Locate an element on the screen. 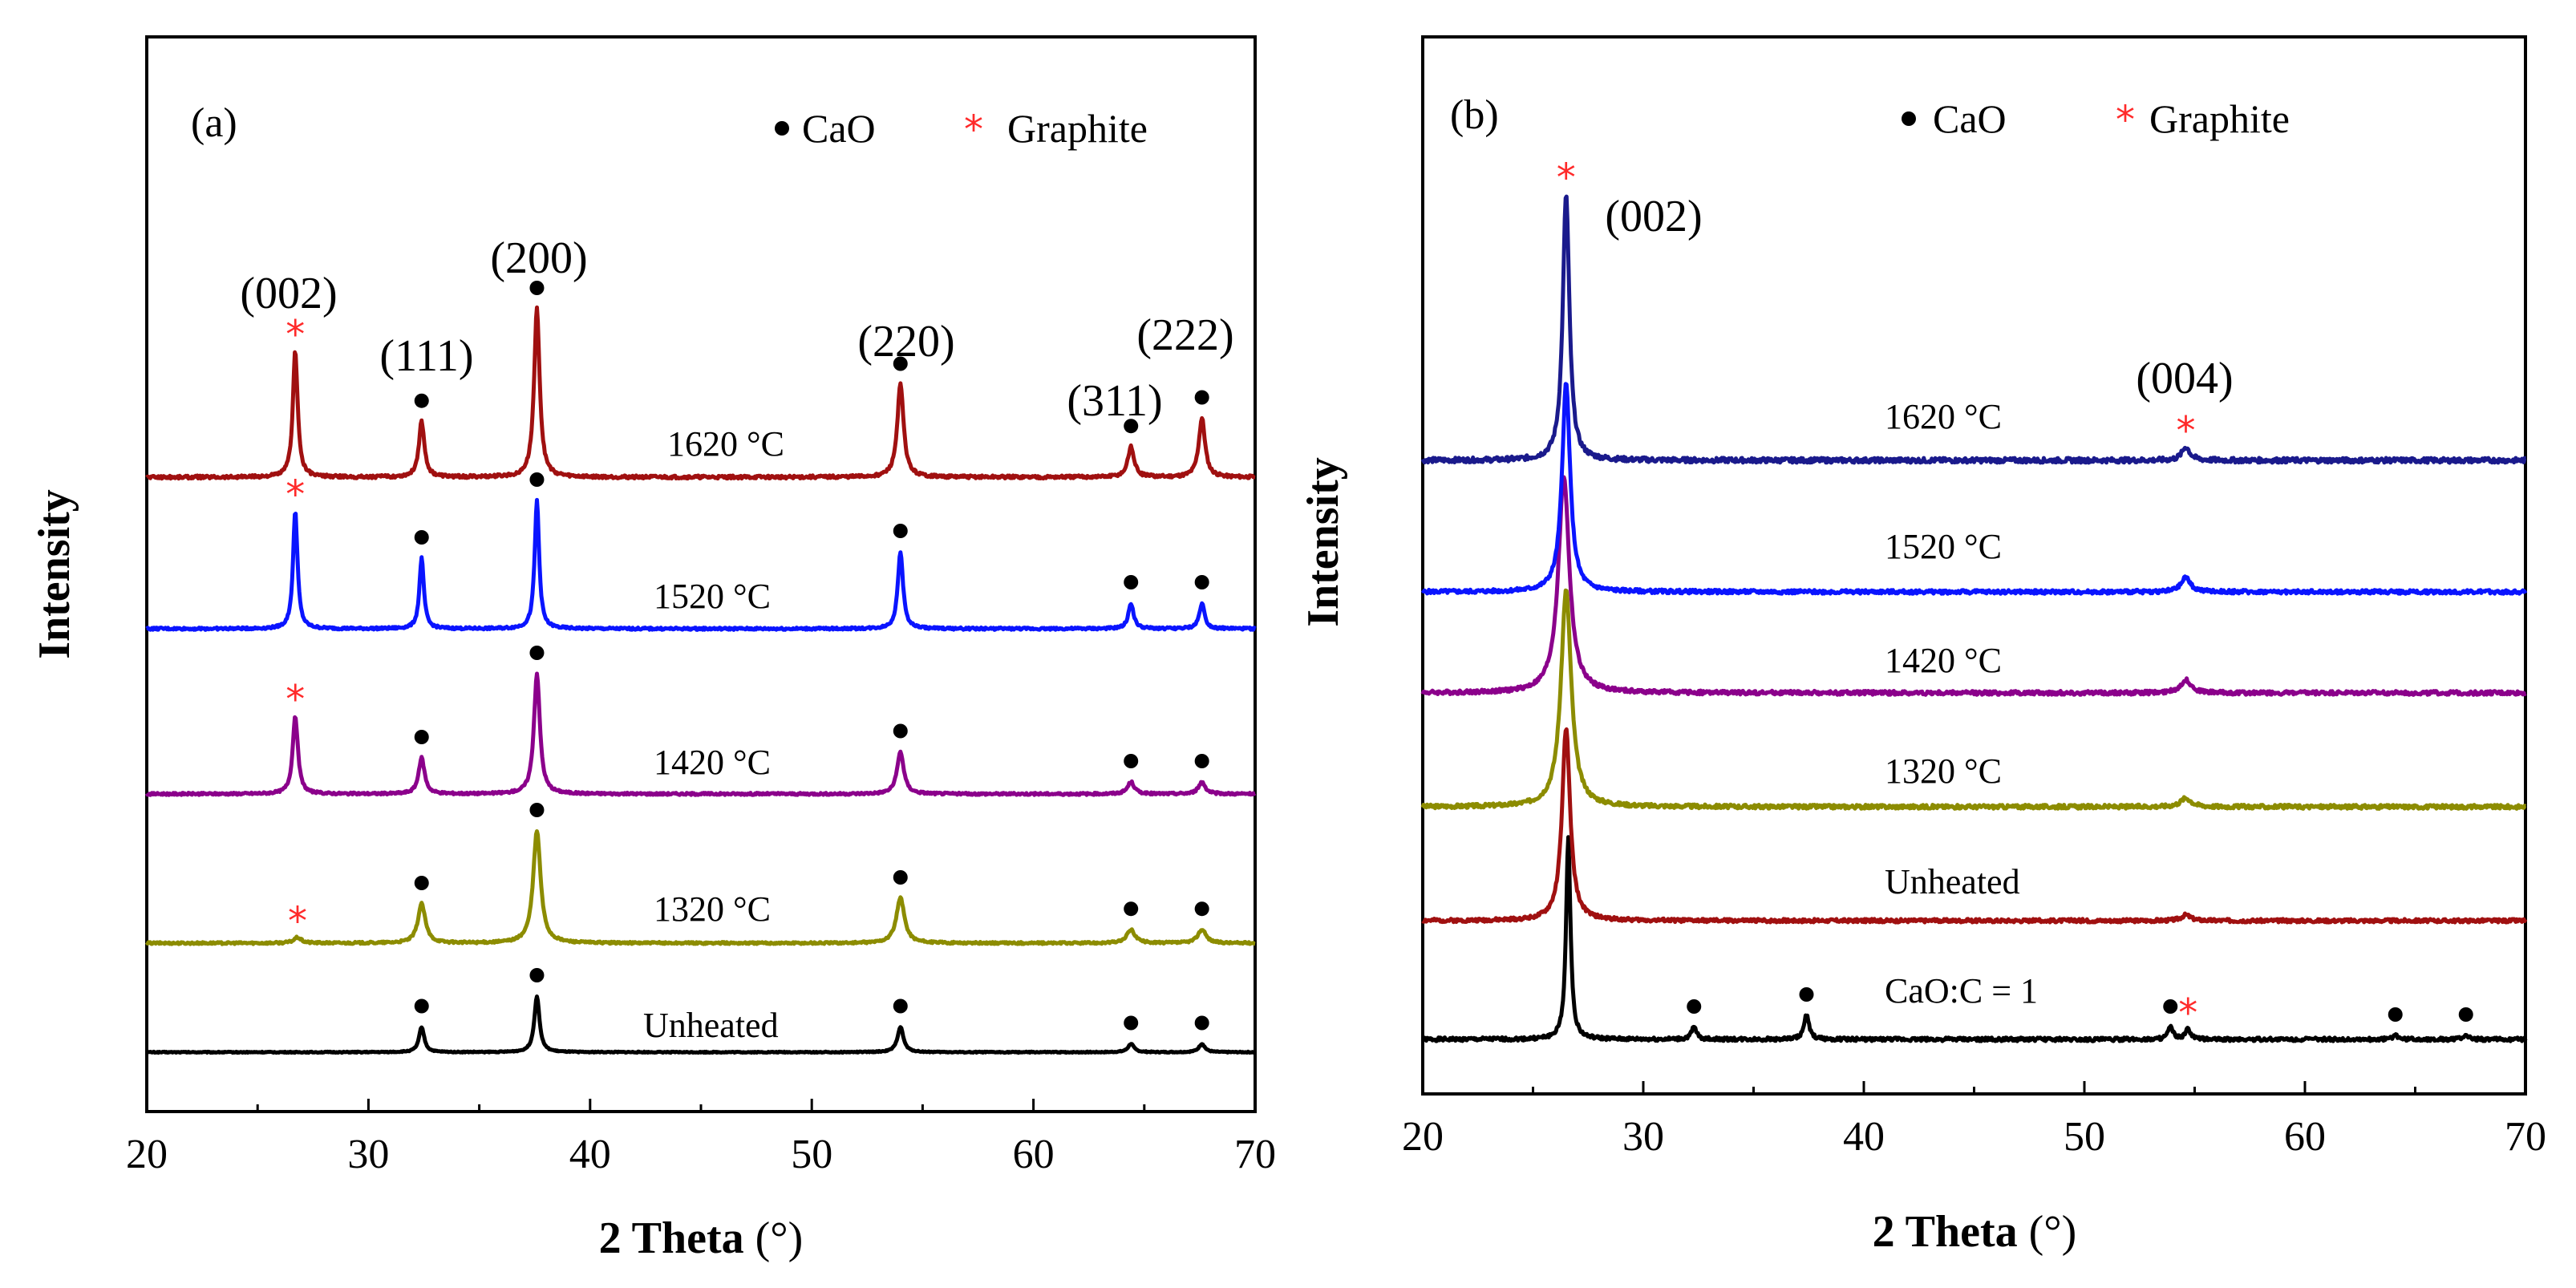 Image resolution: width=2576 pixels, height=1288 pixels. miller-b-002: (002) is located at coordinates (1654, 216).